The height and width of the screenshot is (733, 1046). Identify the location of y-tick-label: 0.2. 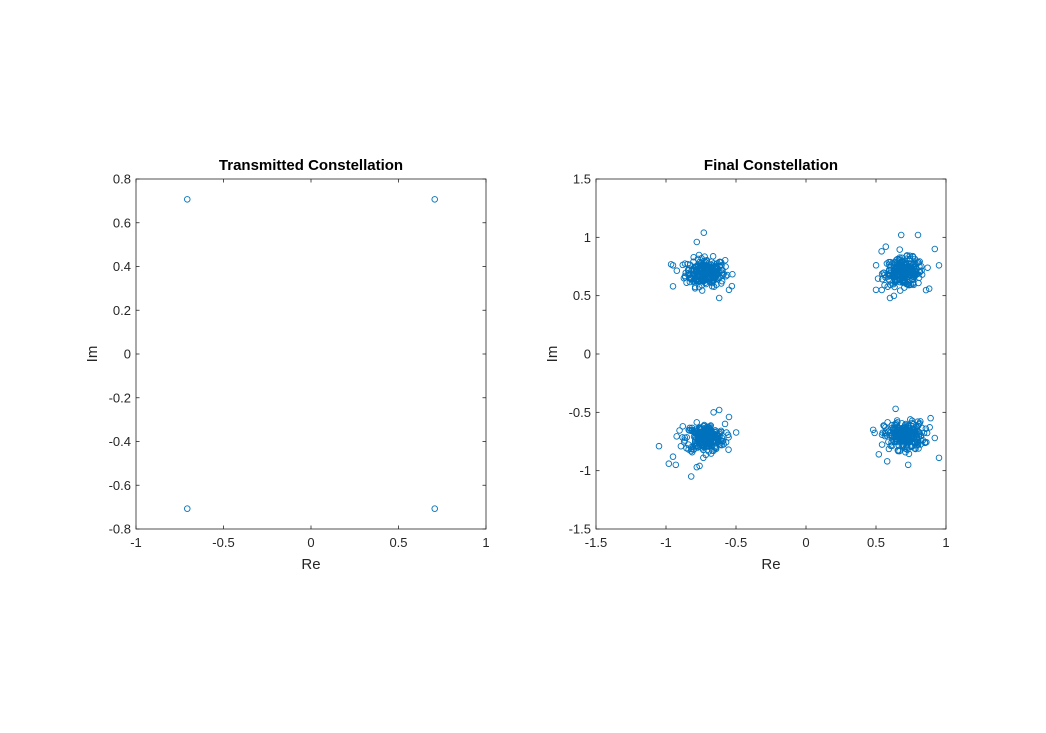
(122, 310).